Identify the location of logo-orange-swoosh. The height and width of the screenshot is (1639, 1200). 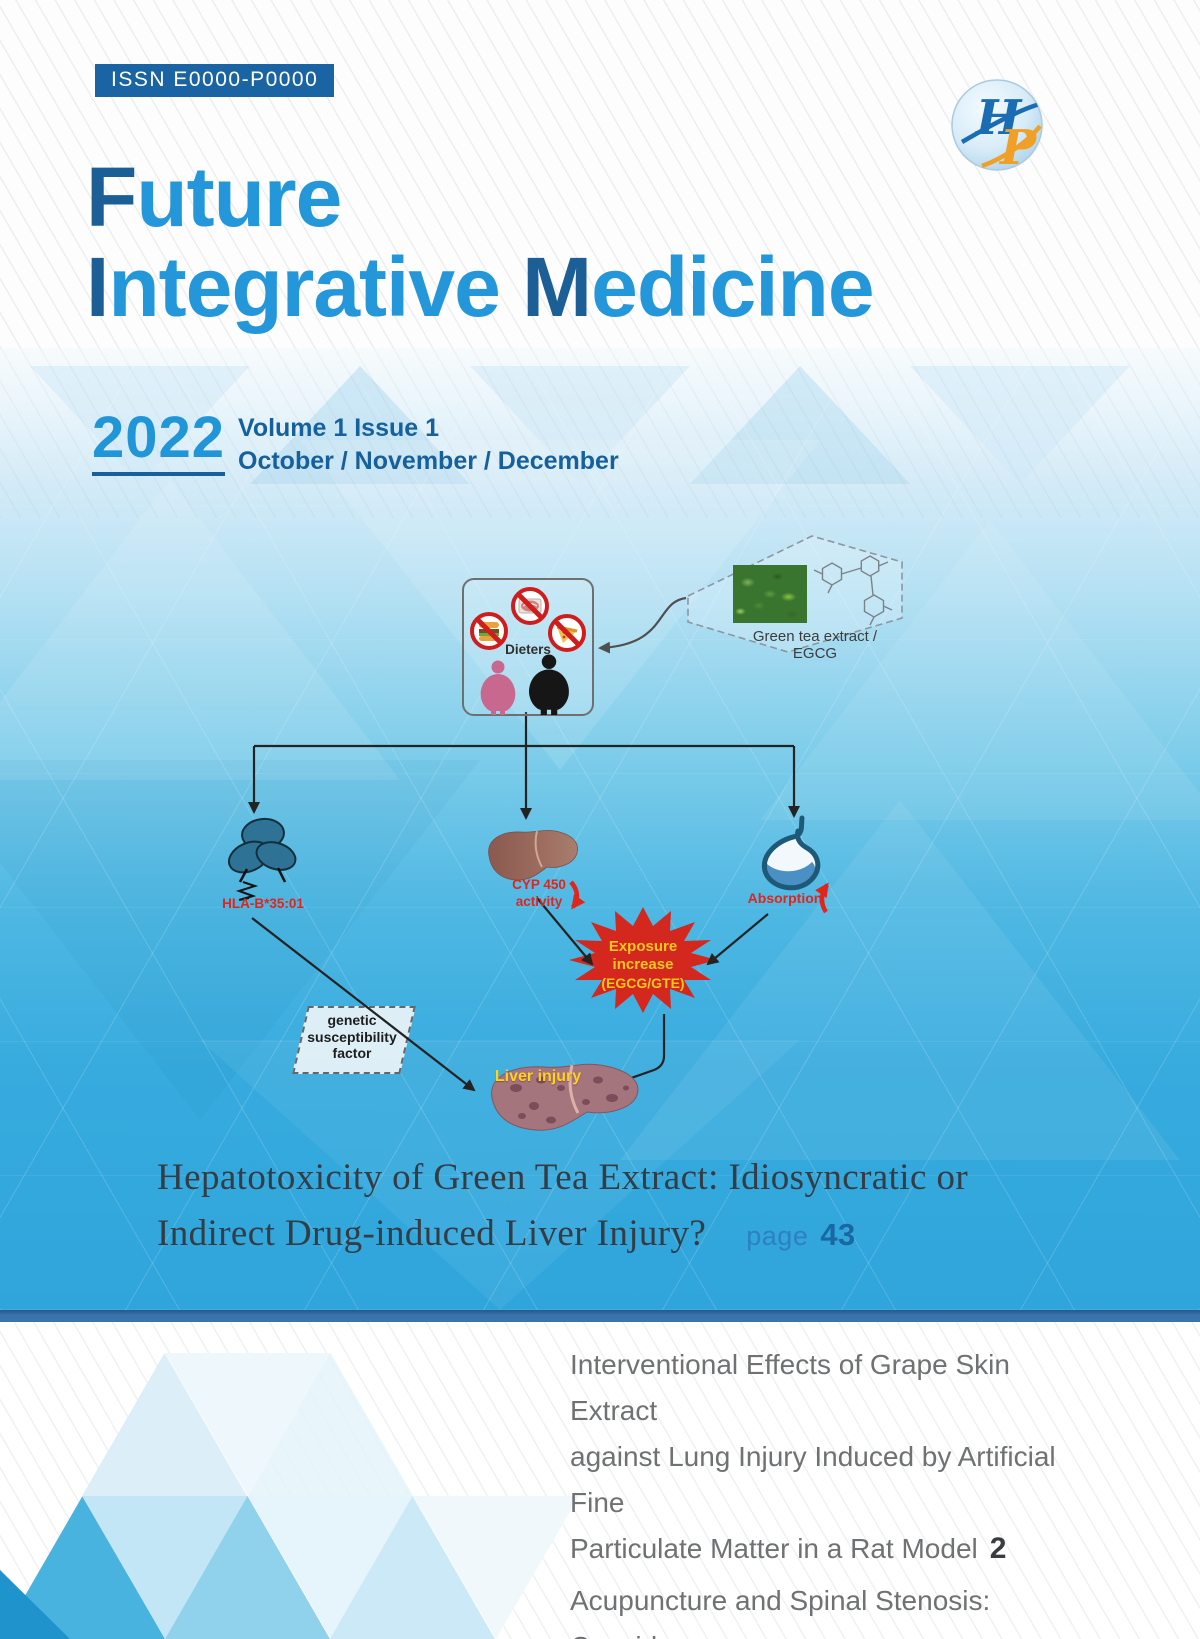
(1011, 146).